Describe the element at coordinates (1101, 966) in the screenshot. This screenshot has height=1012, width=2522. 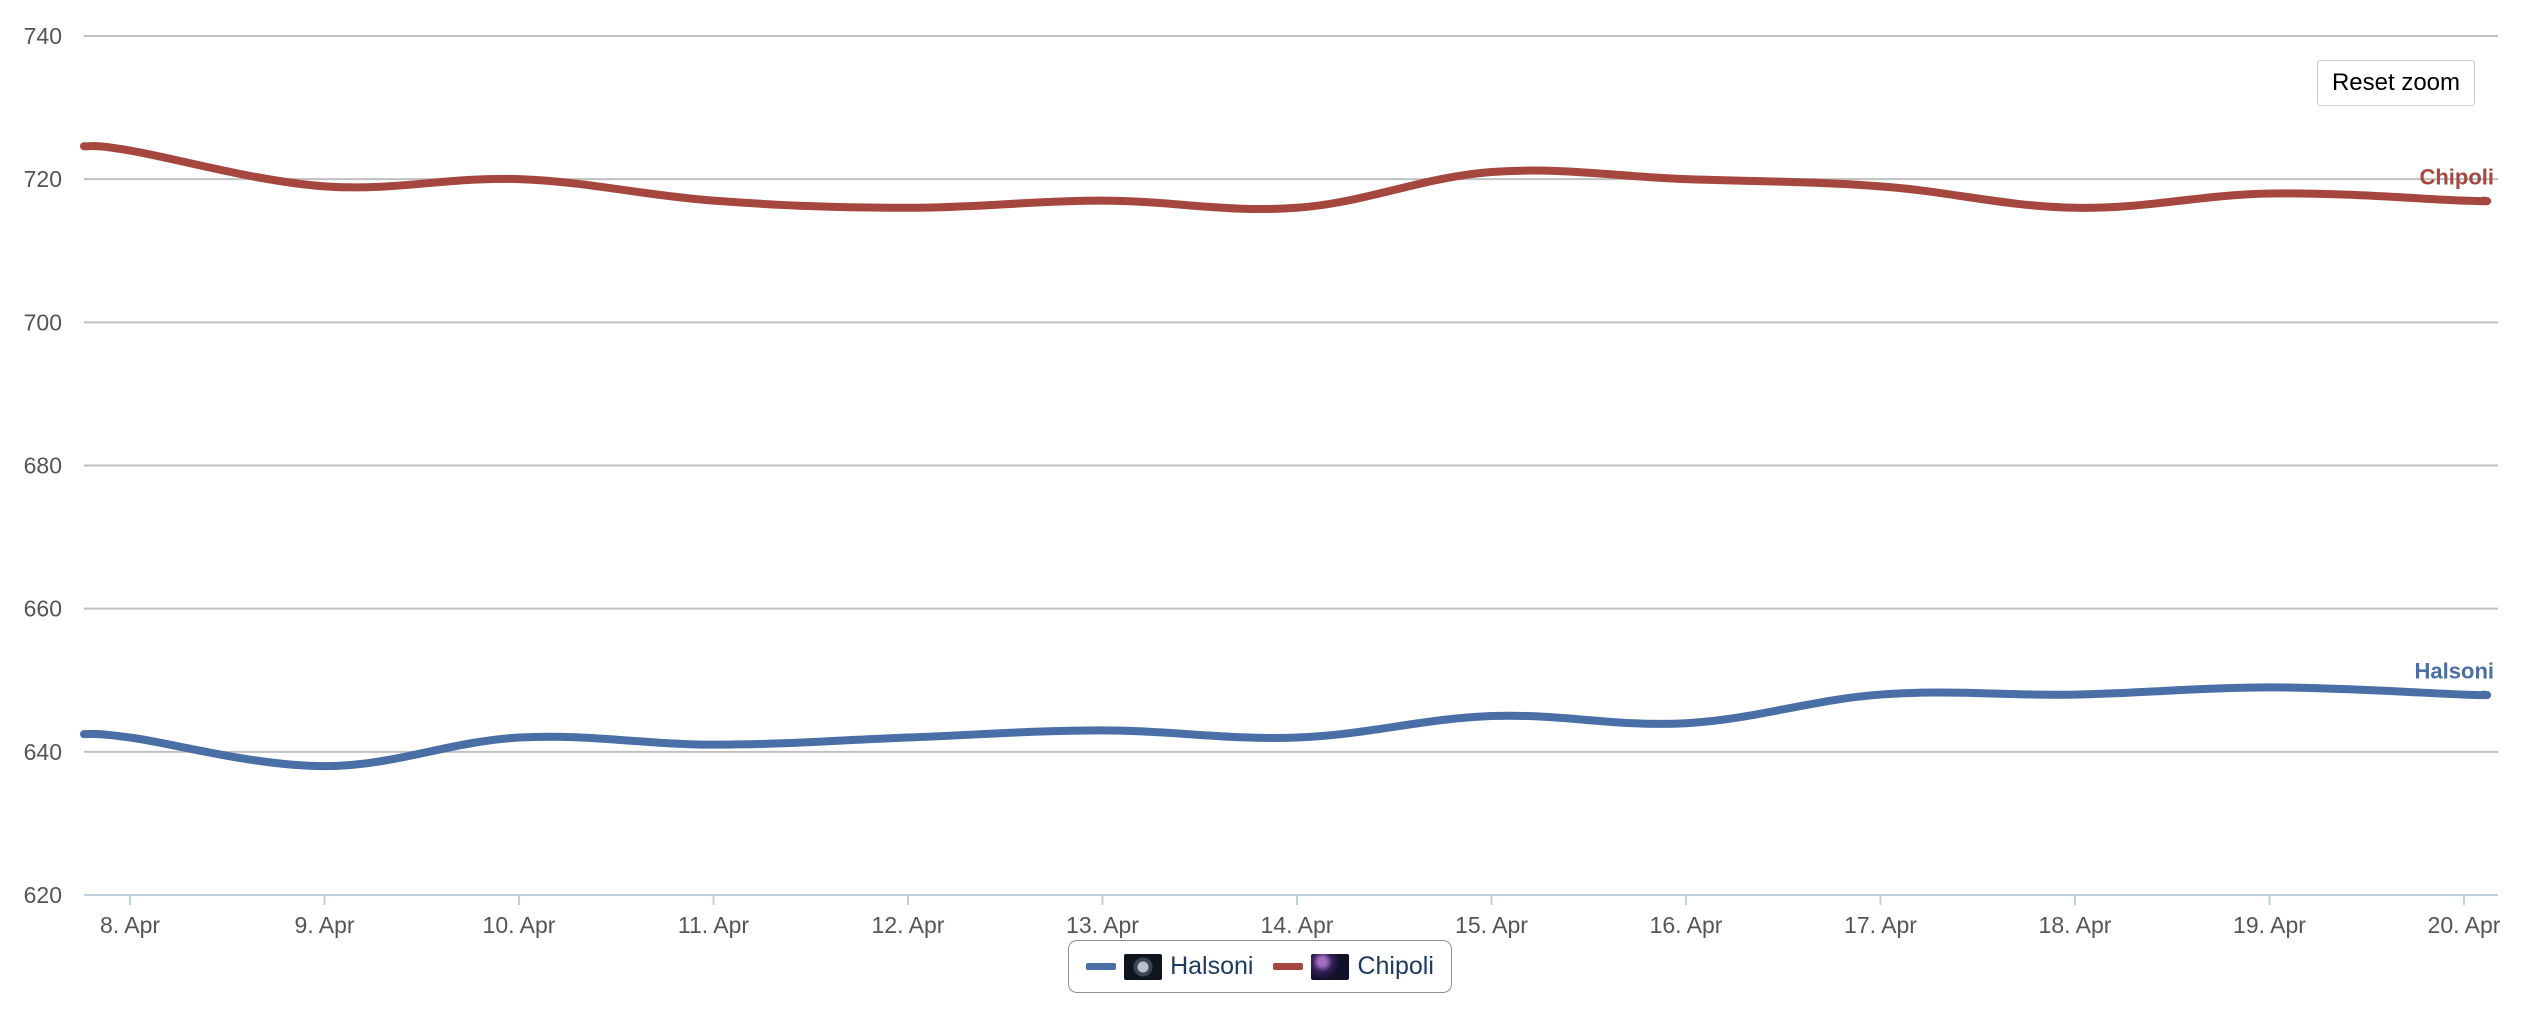
I see `legend-swatch-halsoni` at that location.